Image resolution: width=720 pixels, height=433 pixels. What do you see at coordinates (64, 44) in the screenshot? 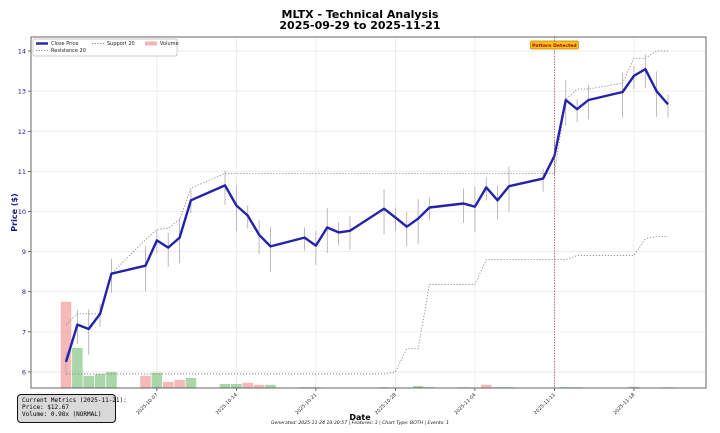
I see `legend-entry: Close Price` at bounding box center [64, 44].